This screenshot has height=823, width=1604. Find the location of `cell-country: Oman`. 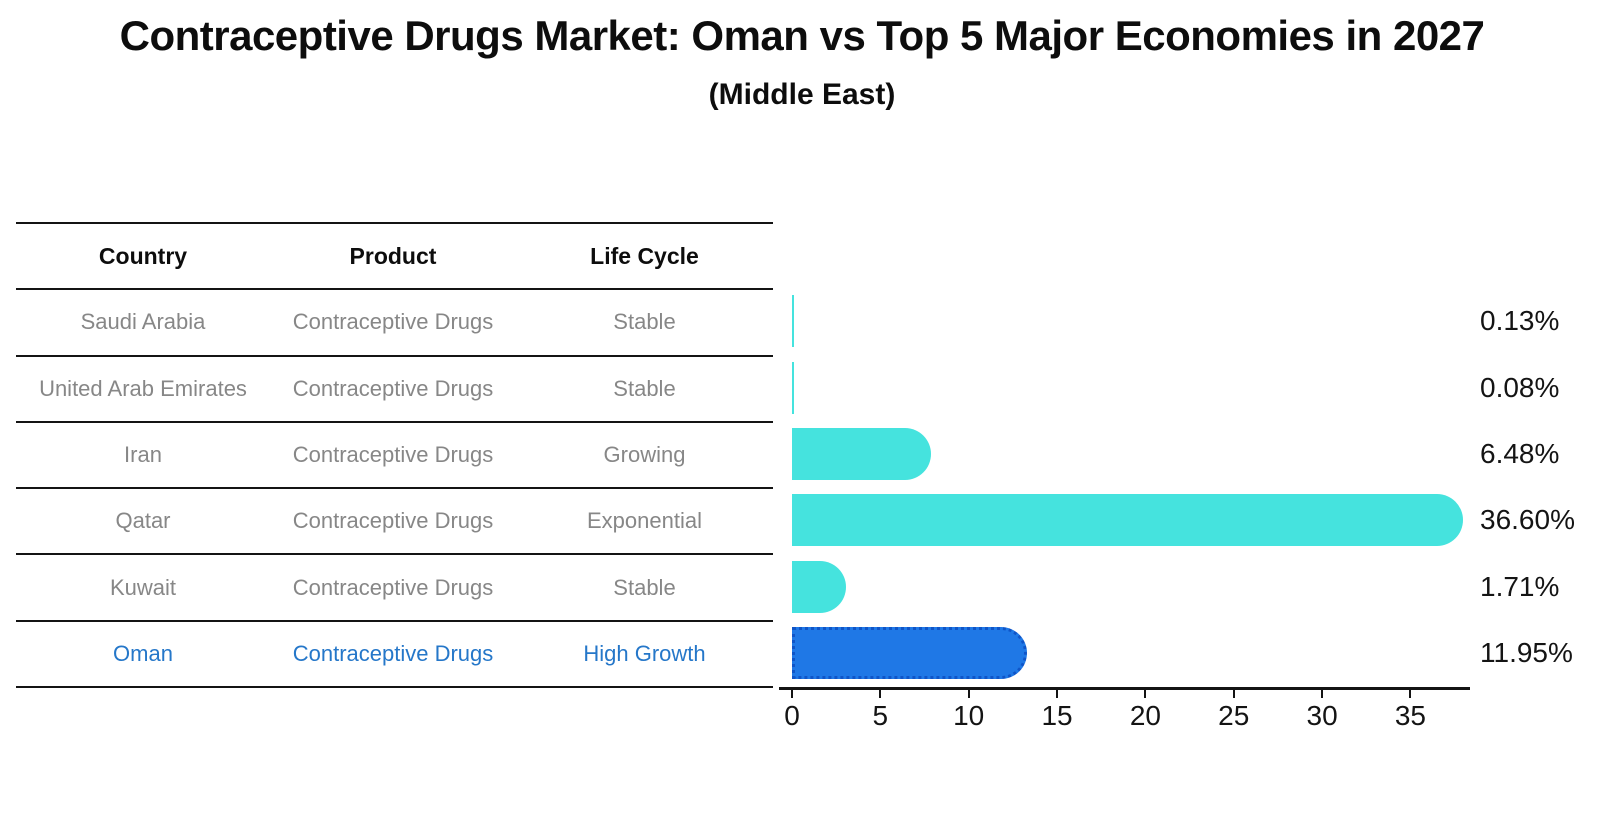

cell-country: Oman is located at coordinates (143, 653).